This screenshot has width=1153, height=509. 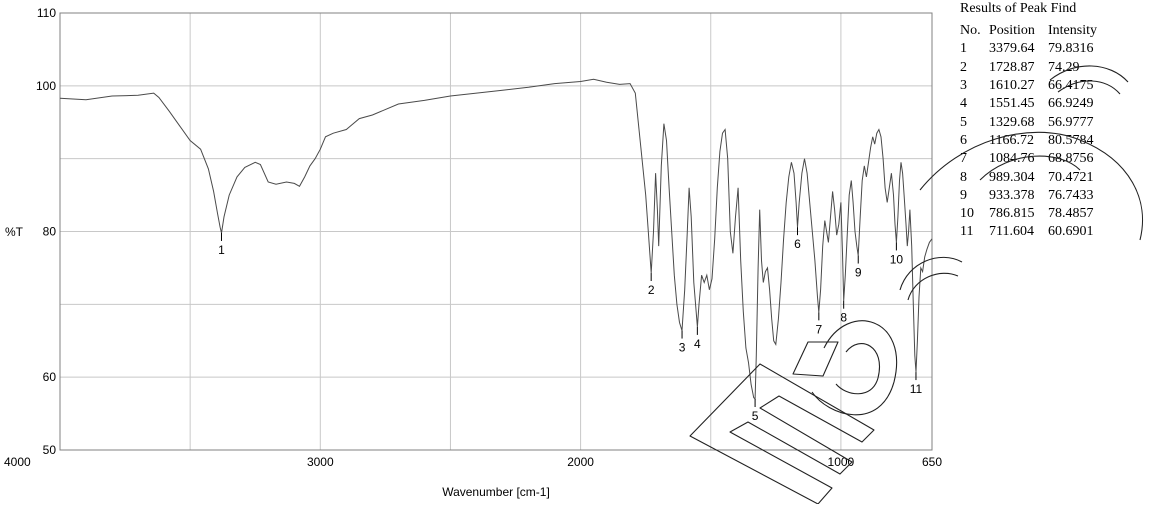 I want to click on peak-intensity-cell: 76.7433, so click(x=1071, y=195).